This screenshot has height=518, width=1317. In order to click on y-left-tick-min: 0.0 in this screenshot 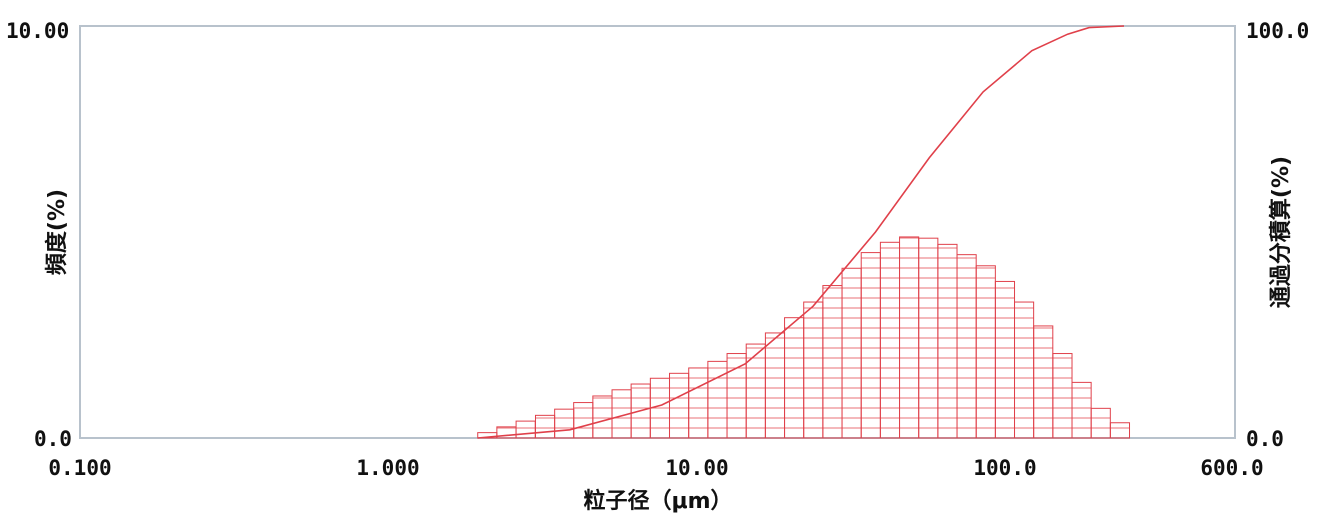, I will do `click(53, 439)`.